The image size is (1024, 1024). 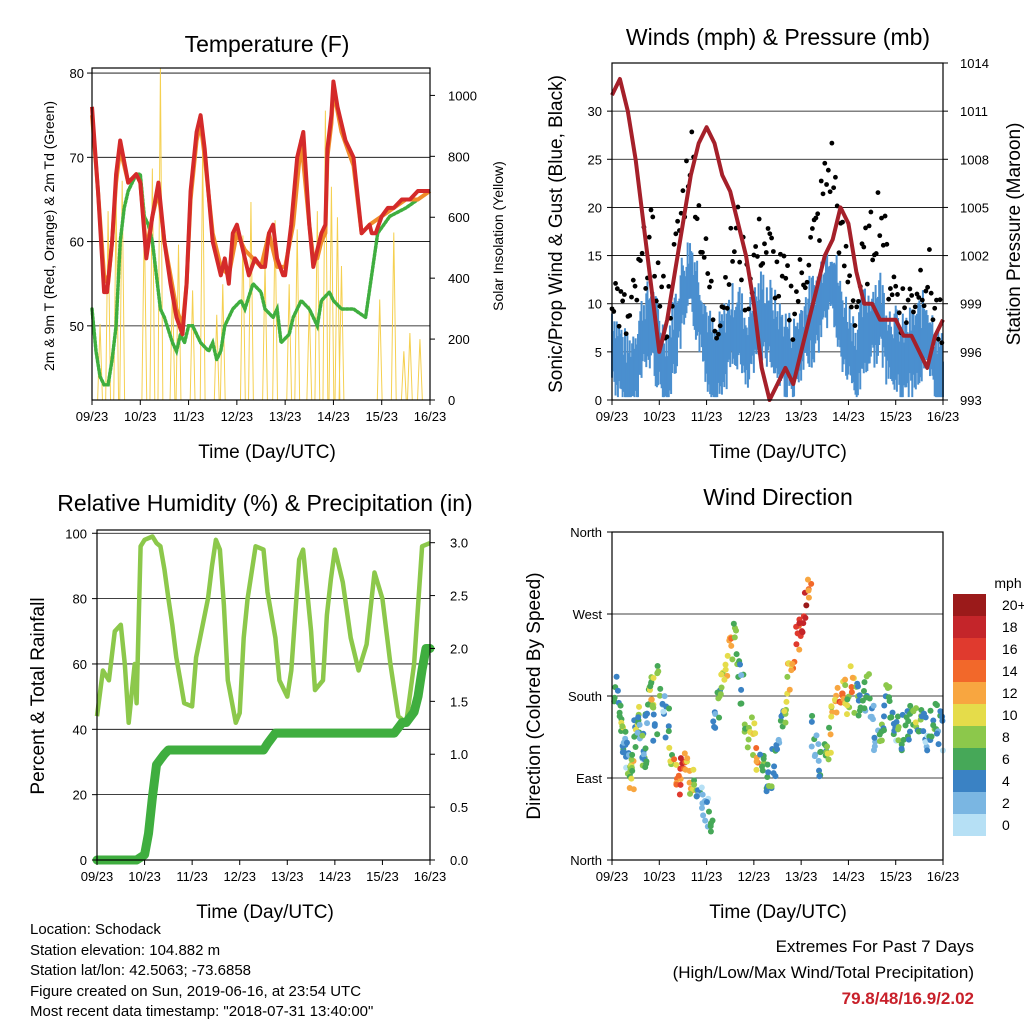 I want to click on y2-tick-label: 0, so click(x=451, y=400).